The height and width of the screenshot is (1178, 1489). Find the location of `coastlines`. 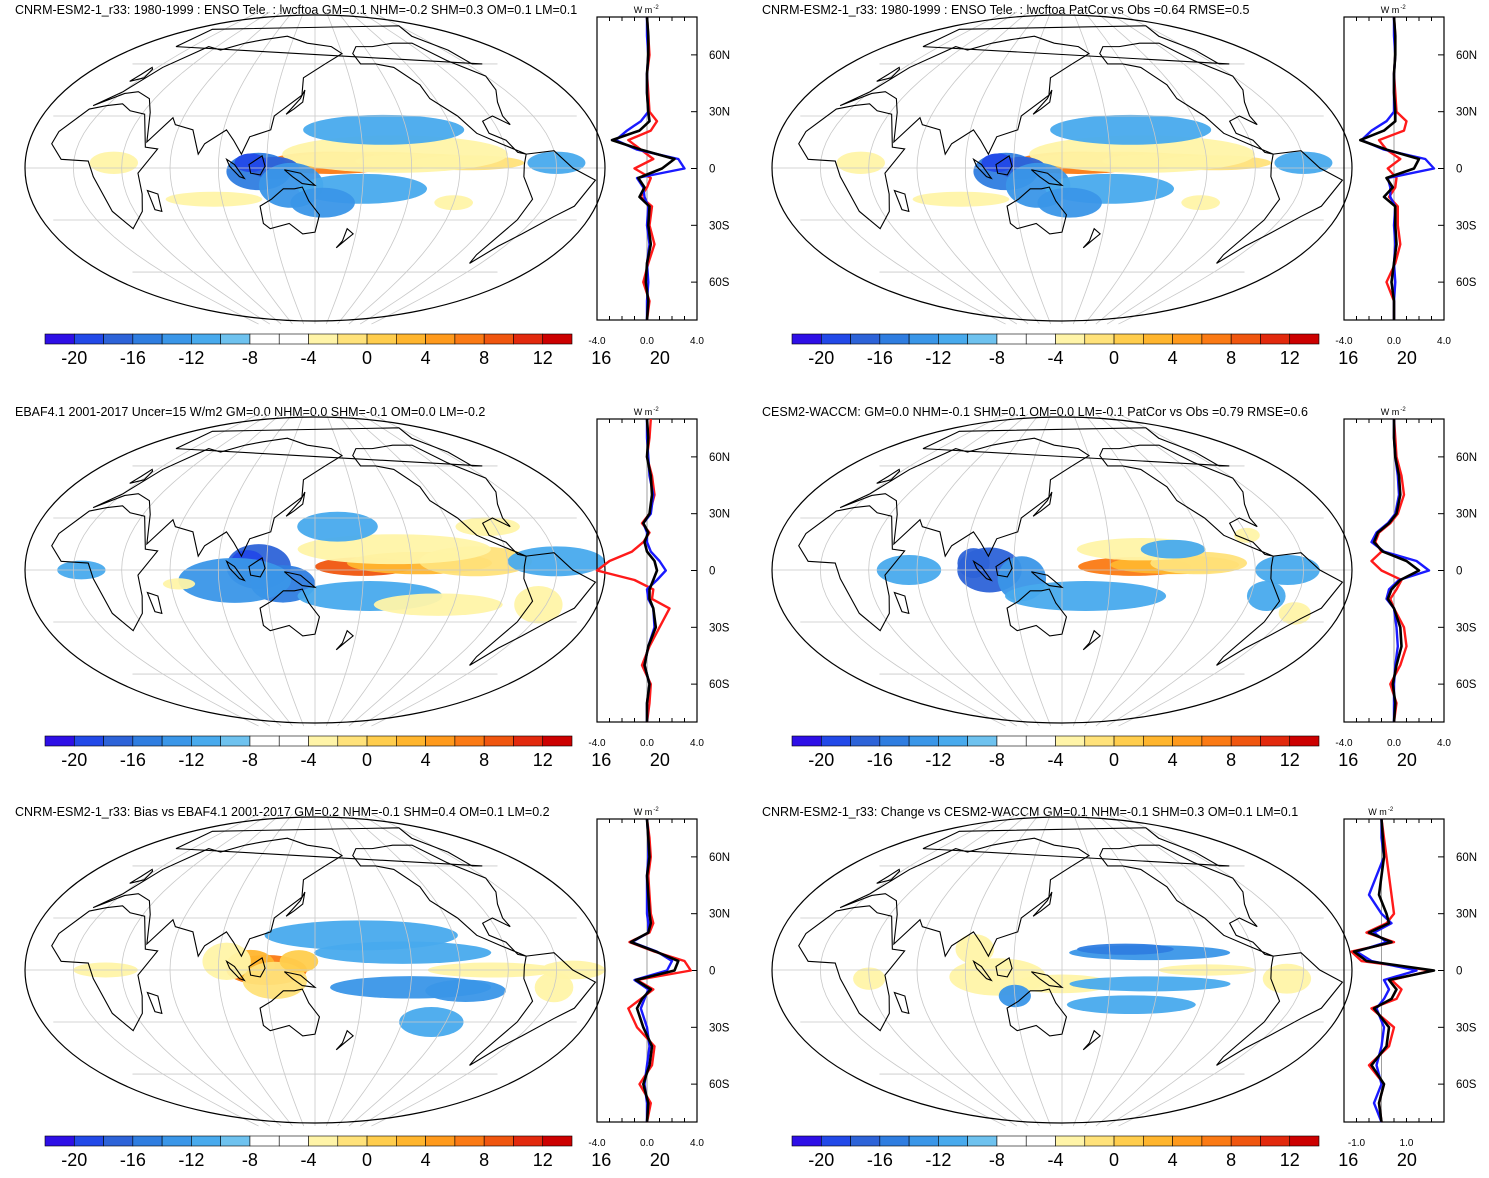

coastlines is located at coordinates (1071, 546).